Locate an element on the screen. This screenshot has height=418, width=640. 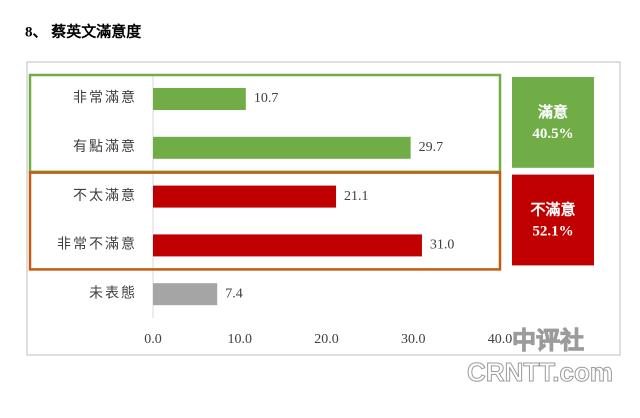
summary-name: 滿意 is located at coordinates (553, 112).